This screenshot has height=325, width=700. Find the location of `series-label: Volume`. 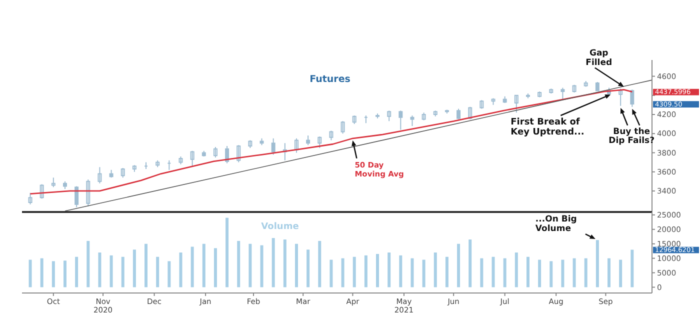

series-label: Volume is located at coordinates (280, 227).